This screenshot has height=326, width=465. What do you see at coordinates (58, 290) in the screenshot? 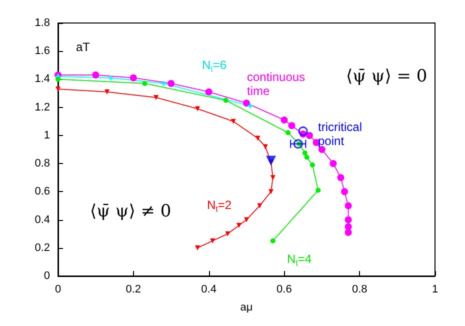
I see `x-tick-label: 0` at bounding box center [58, 290].